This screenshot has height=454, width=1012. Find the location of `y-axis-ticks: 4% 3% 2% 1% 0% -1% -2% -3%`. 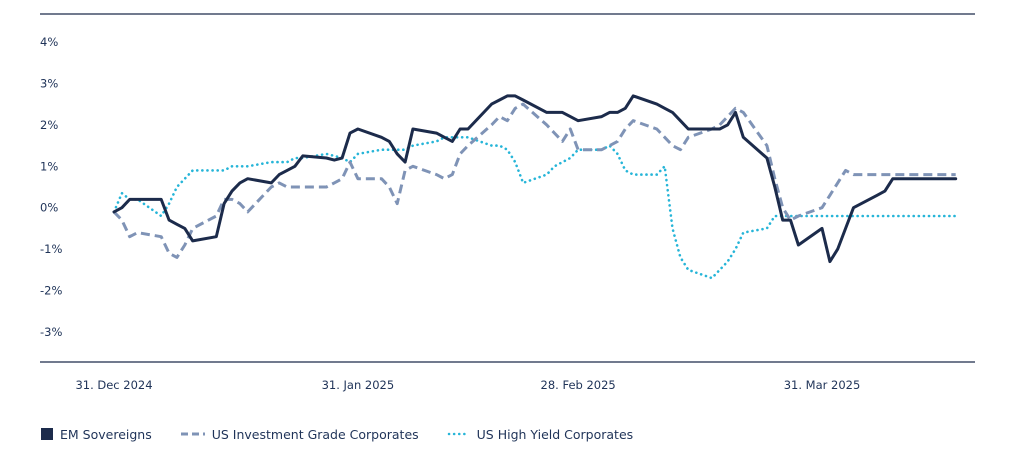

y-axis-ticks: 4% 3% 2% 1% 0% -1% -2% -3% is located at coordinates (51, 187).